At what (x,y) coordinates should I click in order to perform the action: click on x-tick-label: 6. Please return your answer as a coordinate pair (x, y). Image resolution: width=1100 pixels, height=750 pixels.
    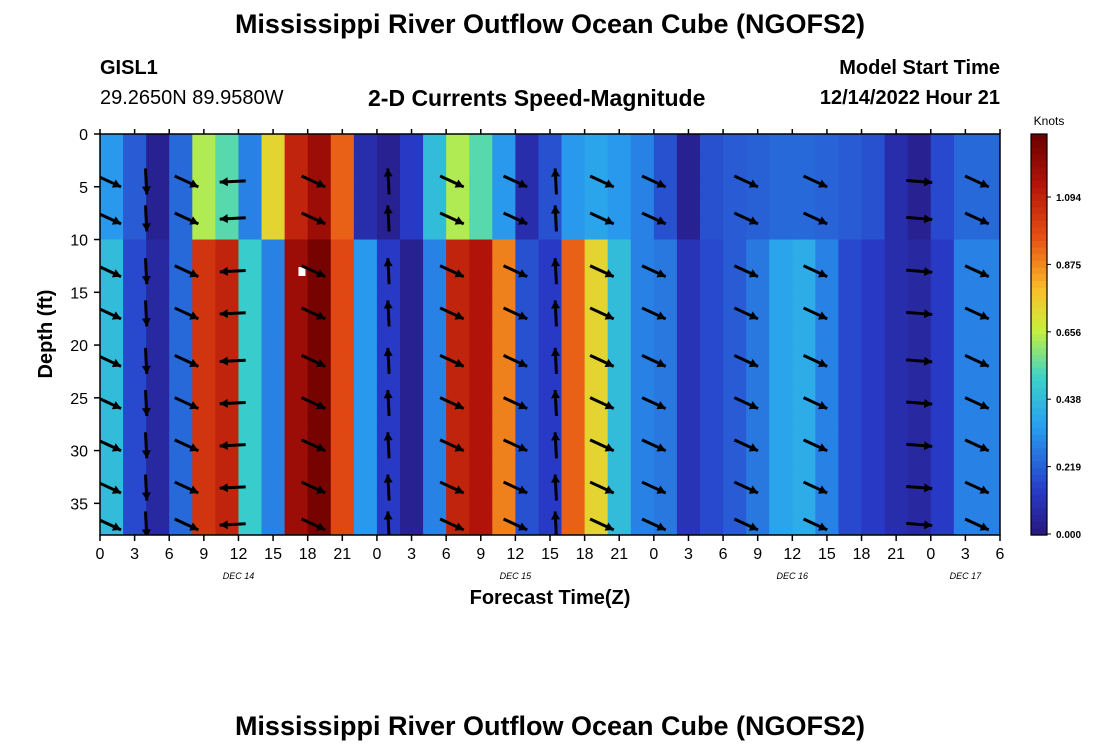
    Looking at the image, I should click on (169, 554).